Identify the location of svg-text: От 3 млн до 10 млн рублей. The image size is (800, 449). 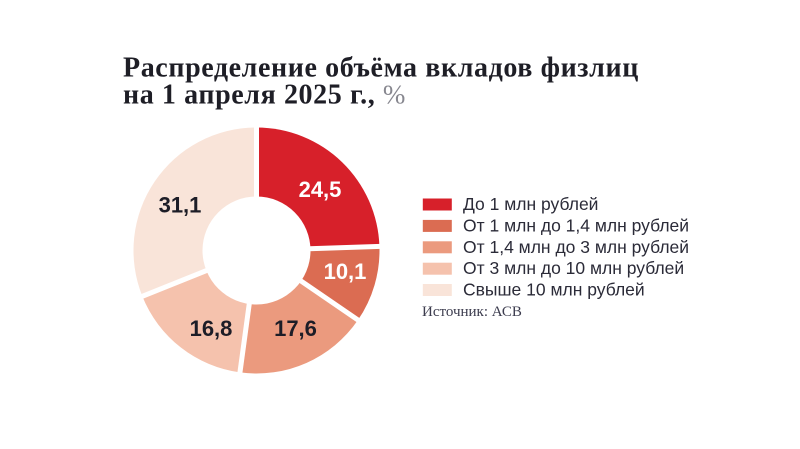
(573, 268).